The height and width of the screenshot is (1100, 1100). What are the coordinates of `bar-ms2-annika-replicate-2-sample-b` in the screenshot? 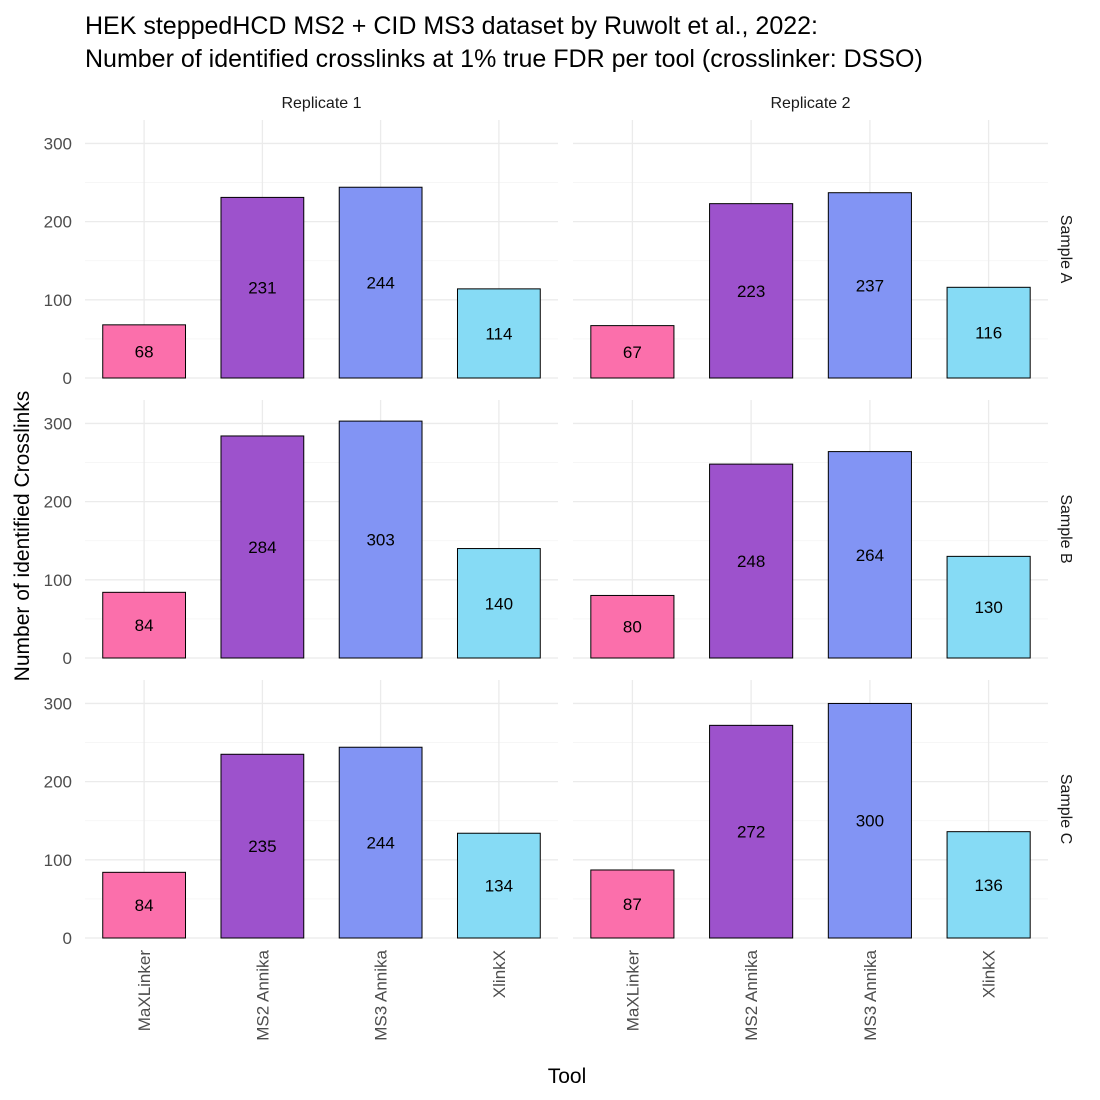 It's located at (751, 561).